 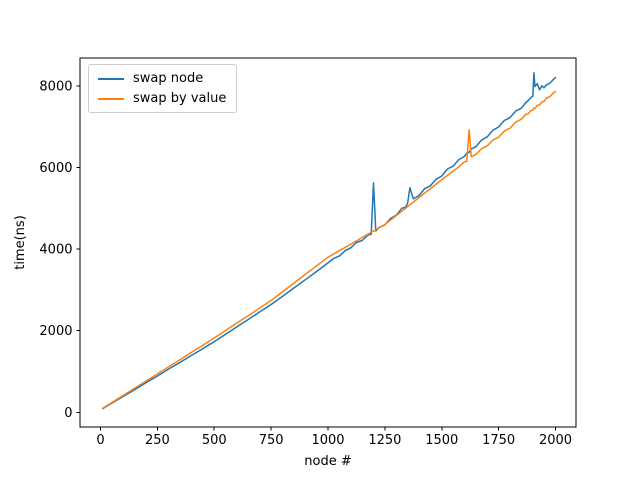 I want to click on x-axis-label: node #, so click(x=327, y=461).